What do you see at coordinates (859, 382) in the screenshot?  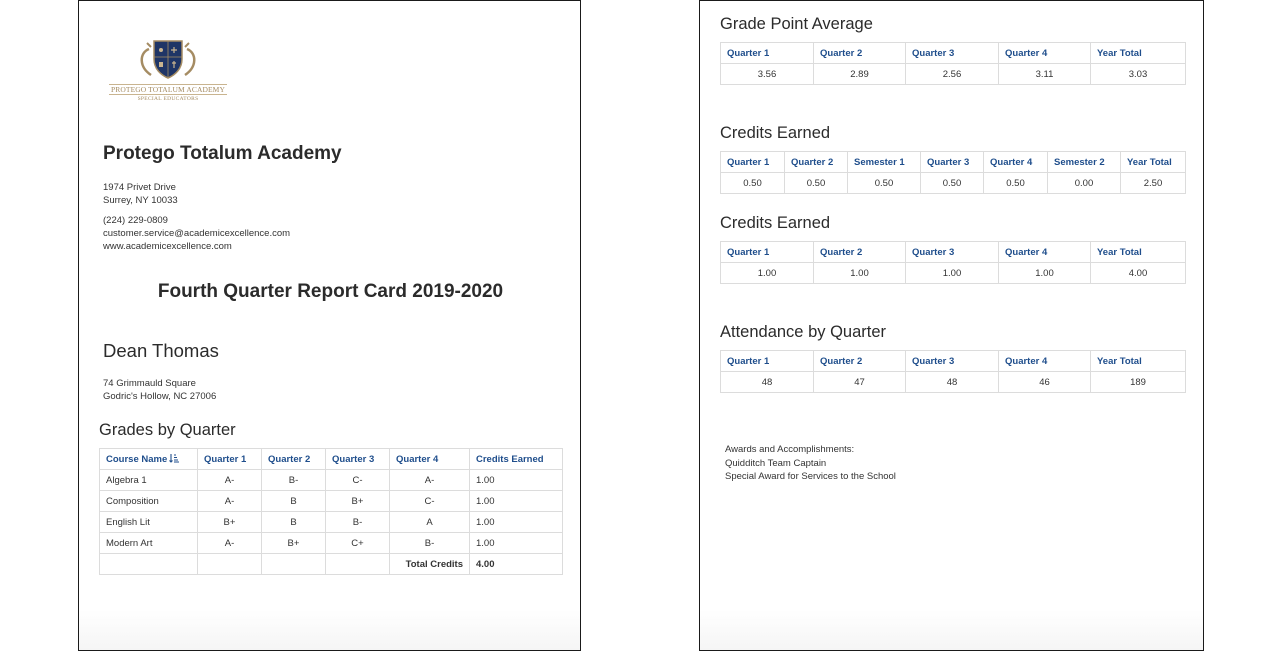 I see `attendance-value: 47` at bounding box center [859, 382].